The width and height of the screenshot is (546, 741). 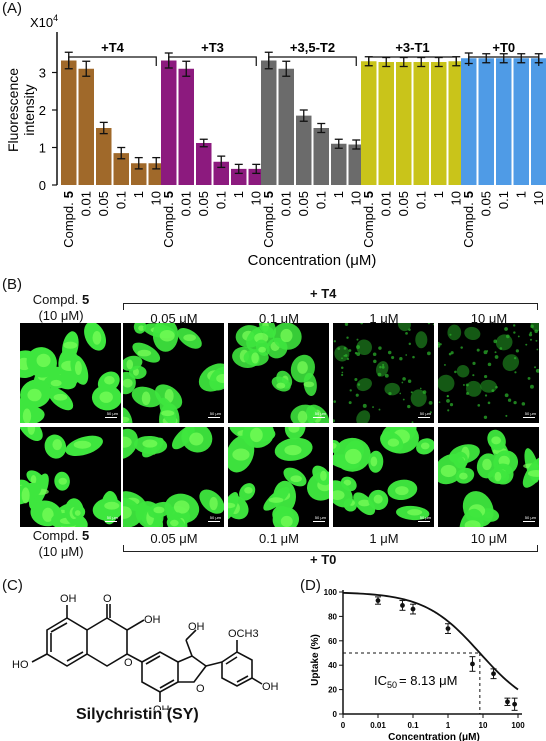 I want to click on panel-label-d: (D), so click(x=310, y=585).